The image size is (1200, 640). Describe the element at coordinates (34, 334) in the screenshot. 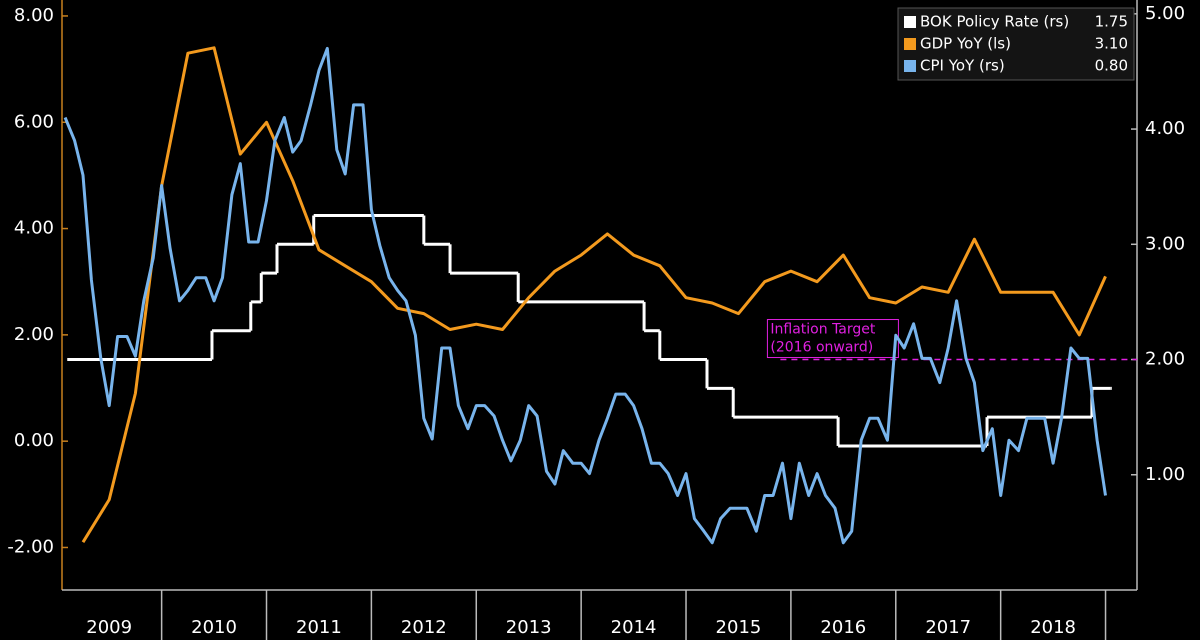

I see `y-tick-label: 2.00` at that location.